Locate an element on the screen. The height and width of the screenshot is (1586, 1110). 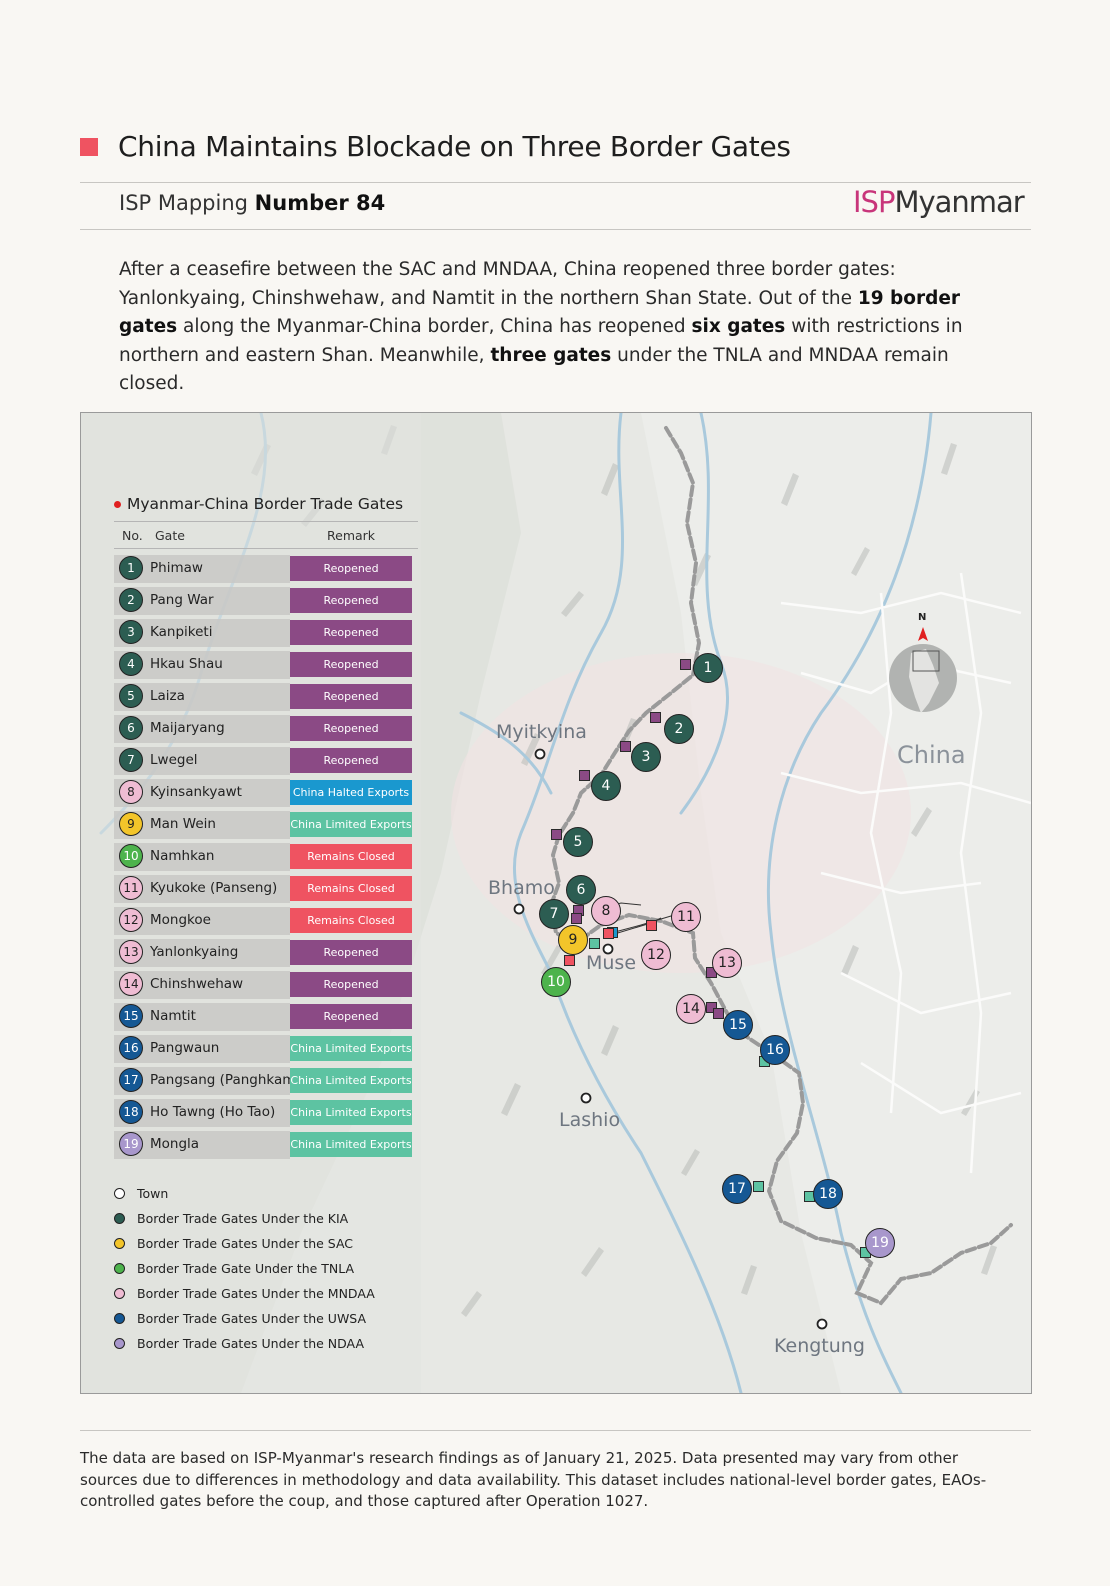
subtitle-number: Number 84 is located at coordinates (320, 203).